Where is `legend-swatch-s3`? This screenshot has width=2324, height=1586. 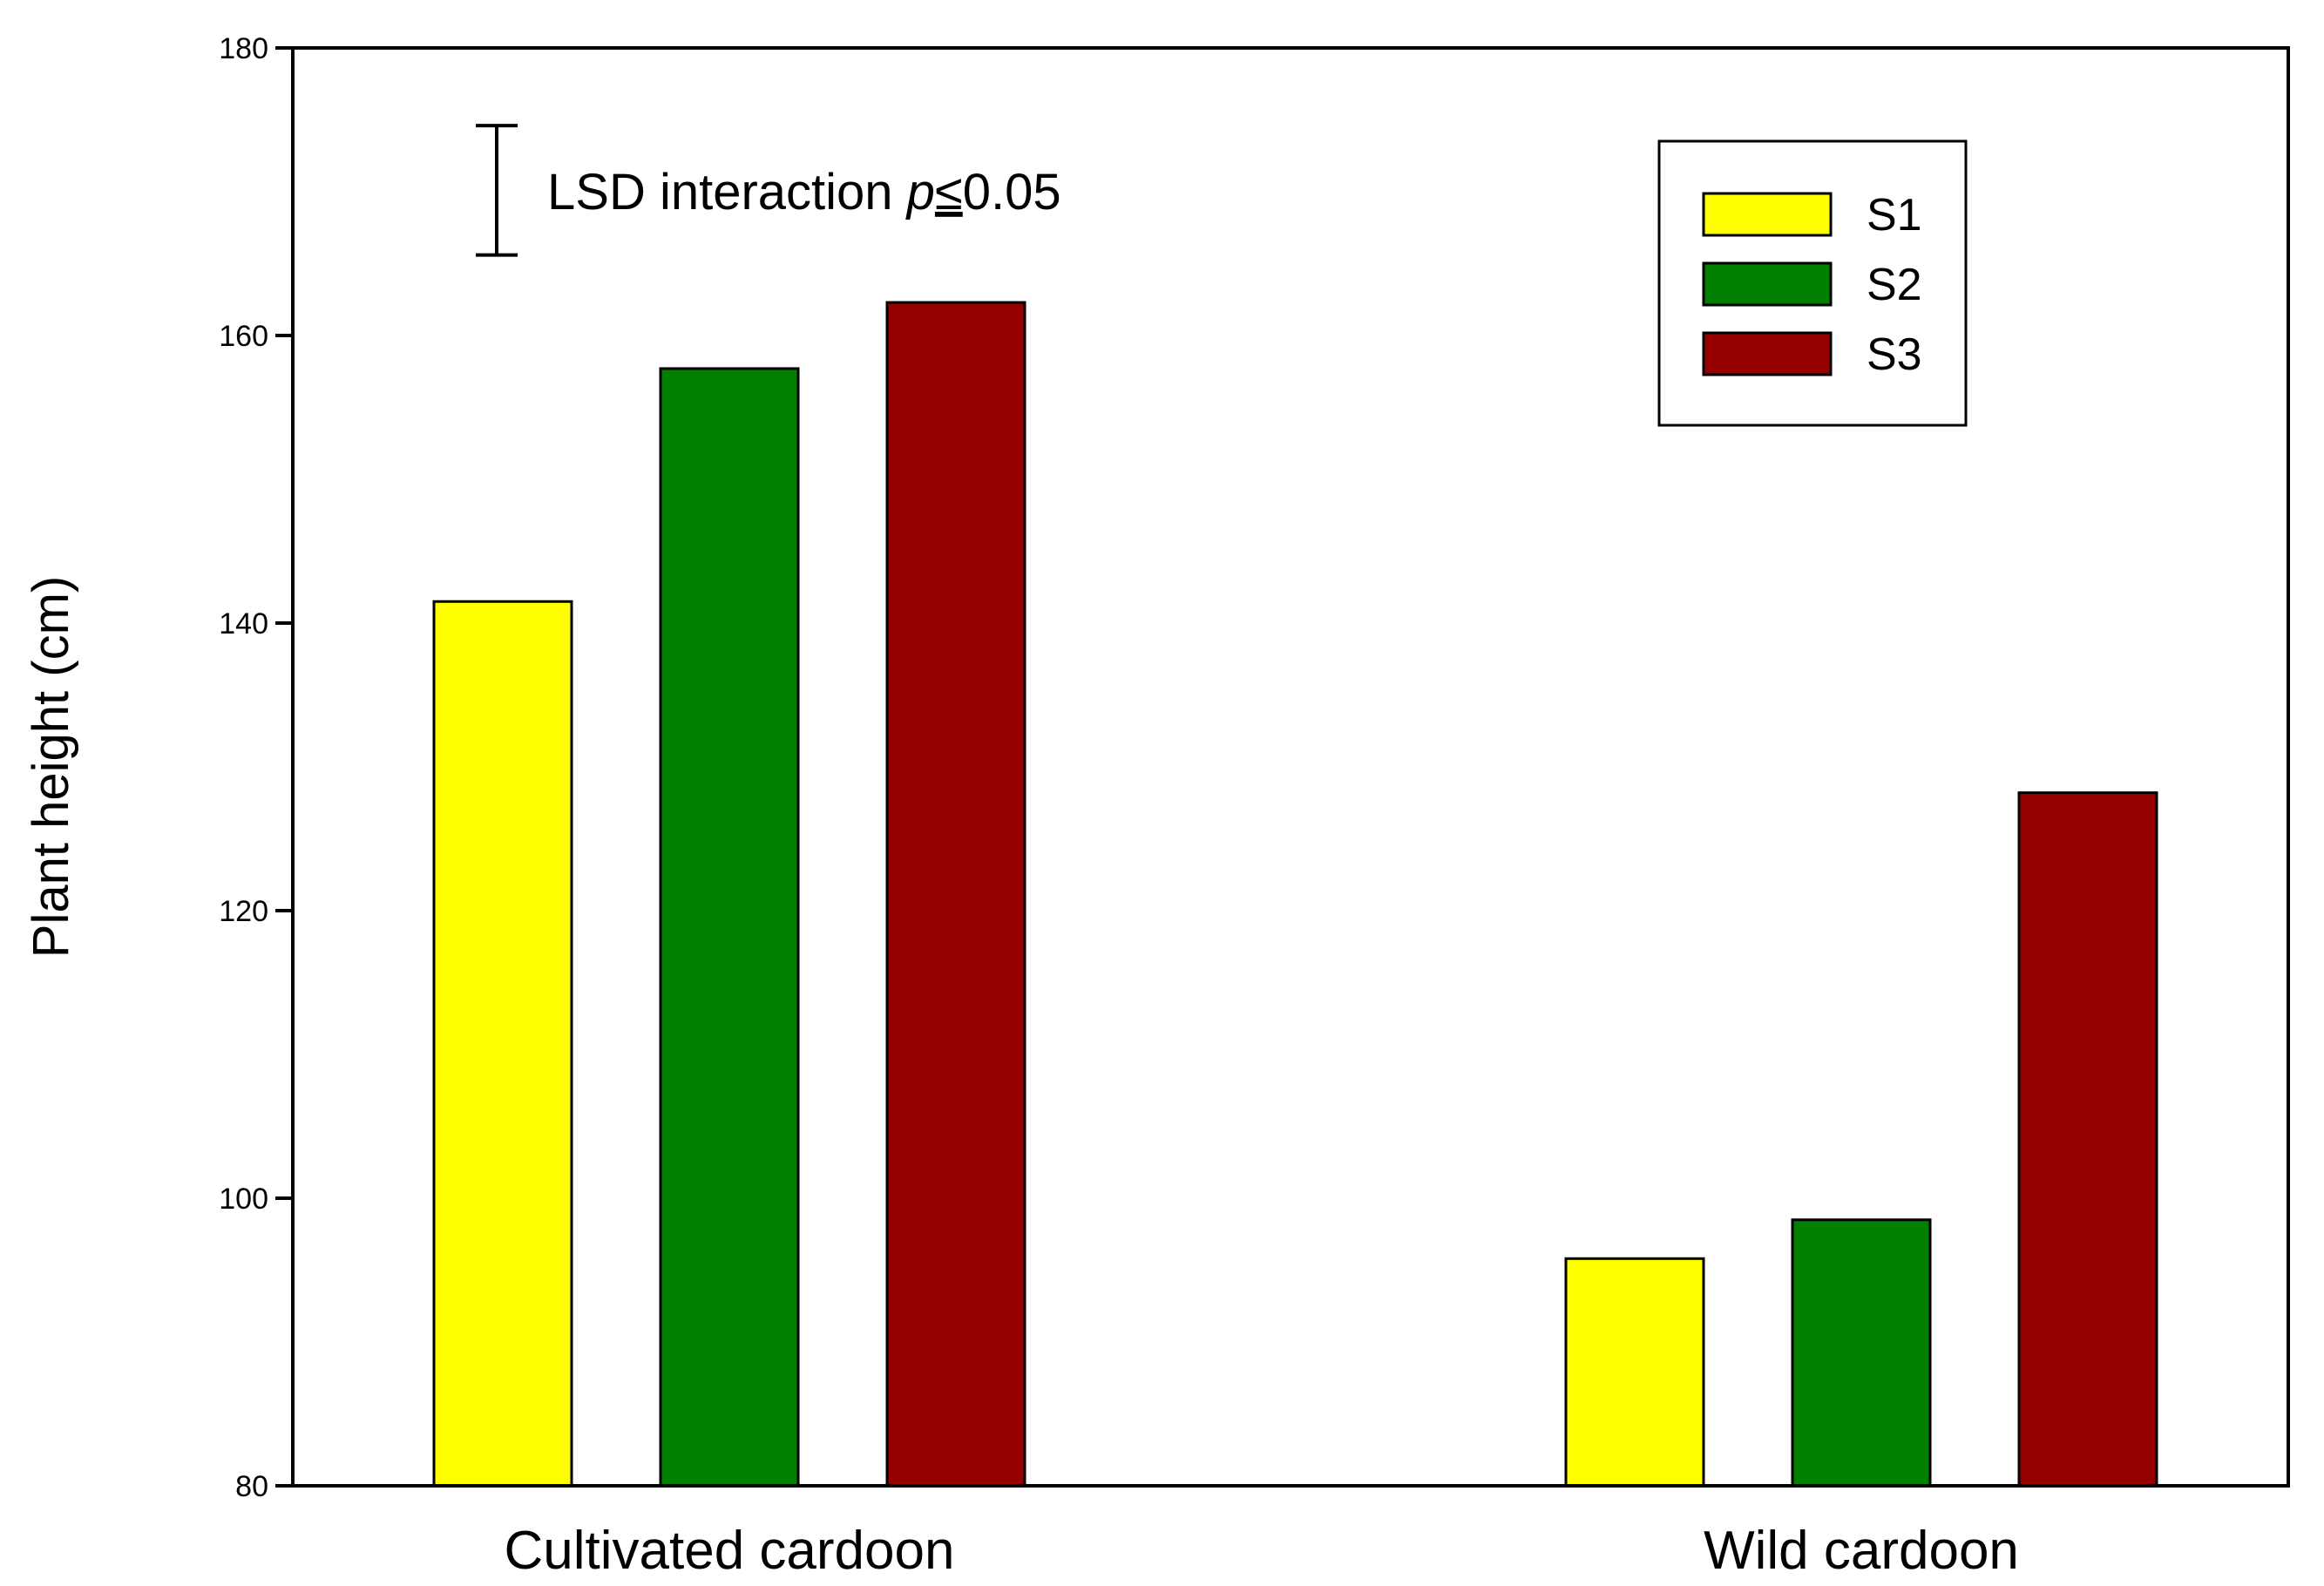 legend-swatch-s3 is located at coordinates (1768, 353).